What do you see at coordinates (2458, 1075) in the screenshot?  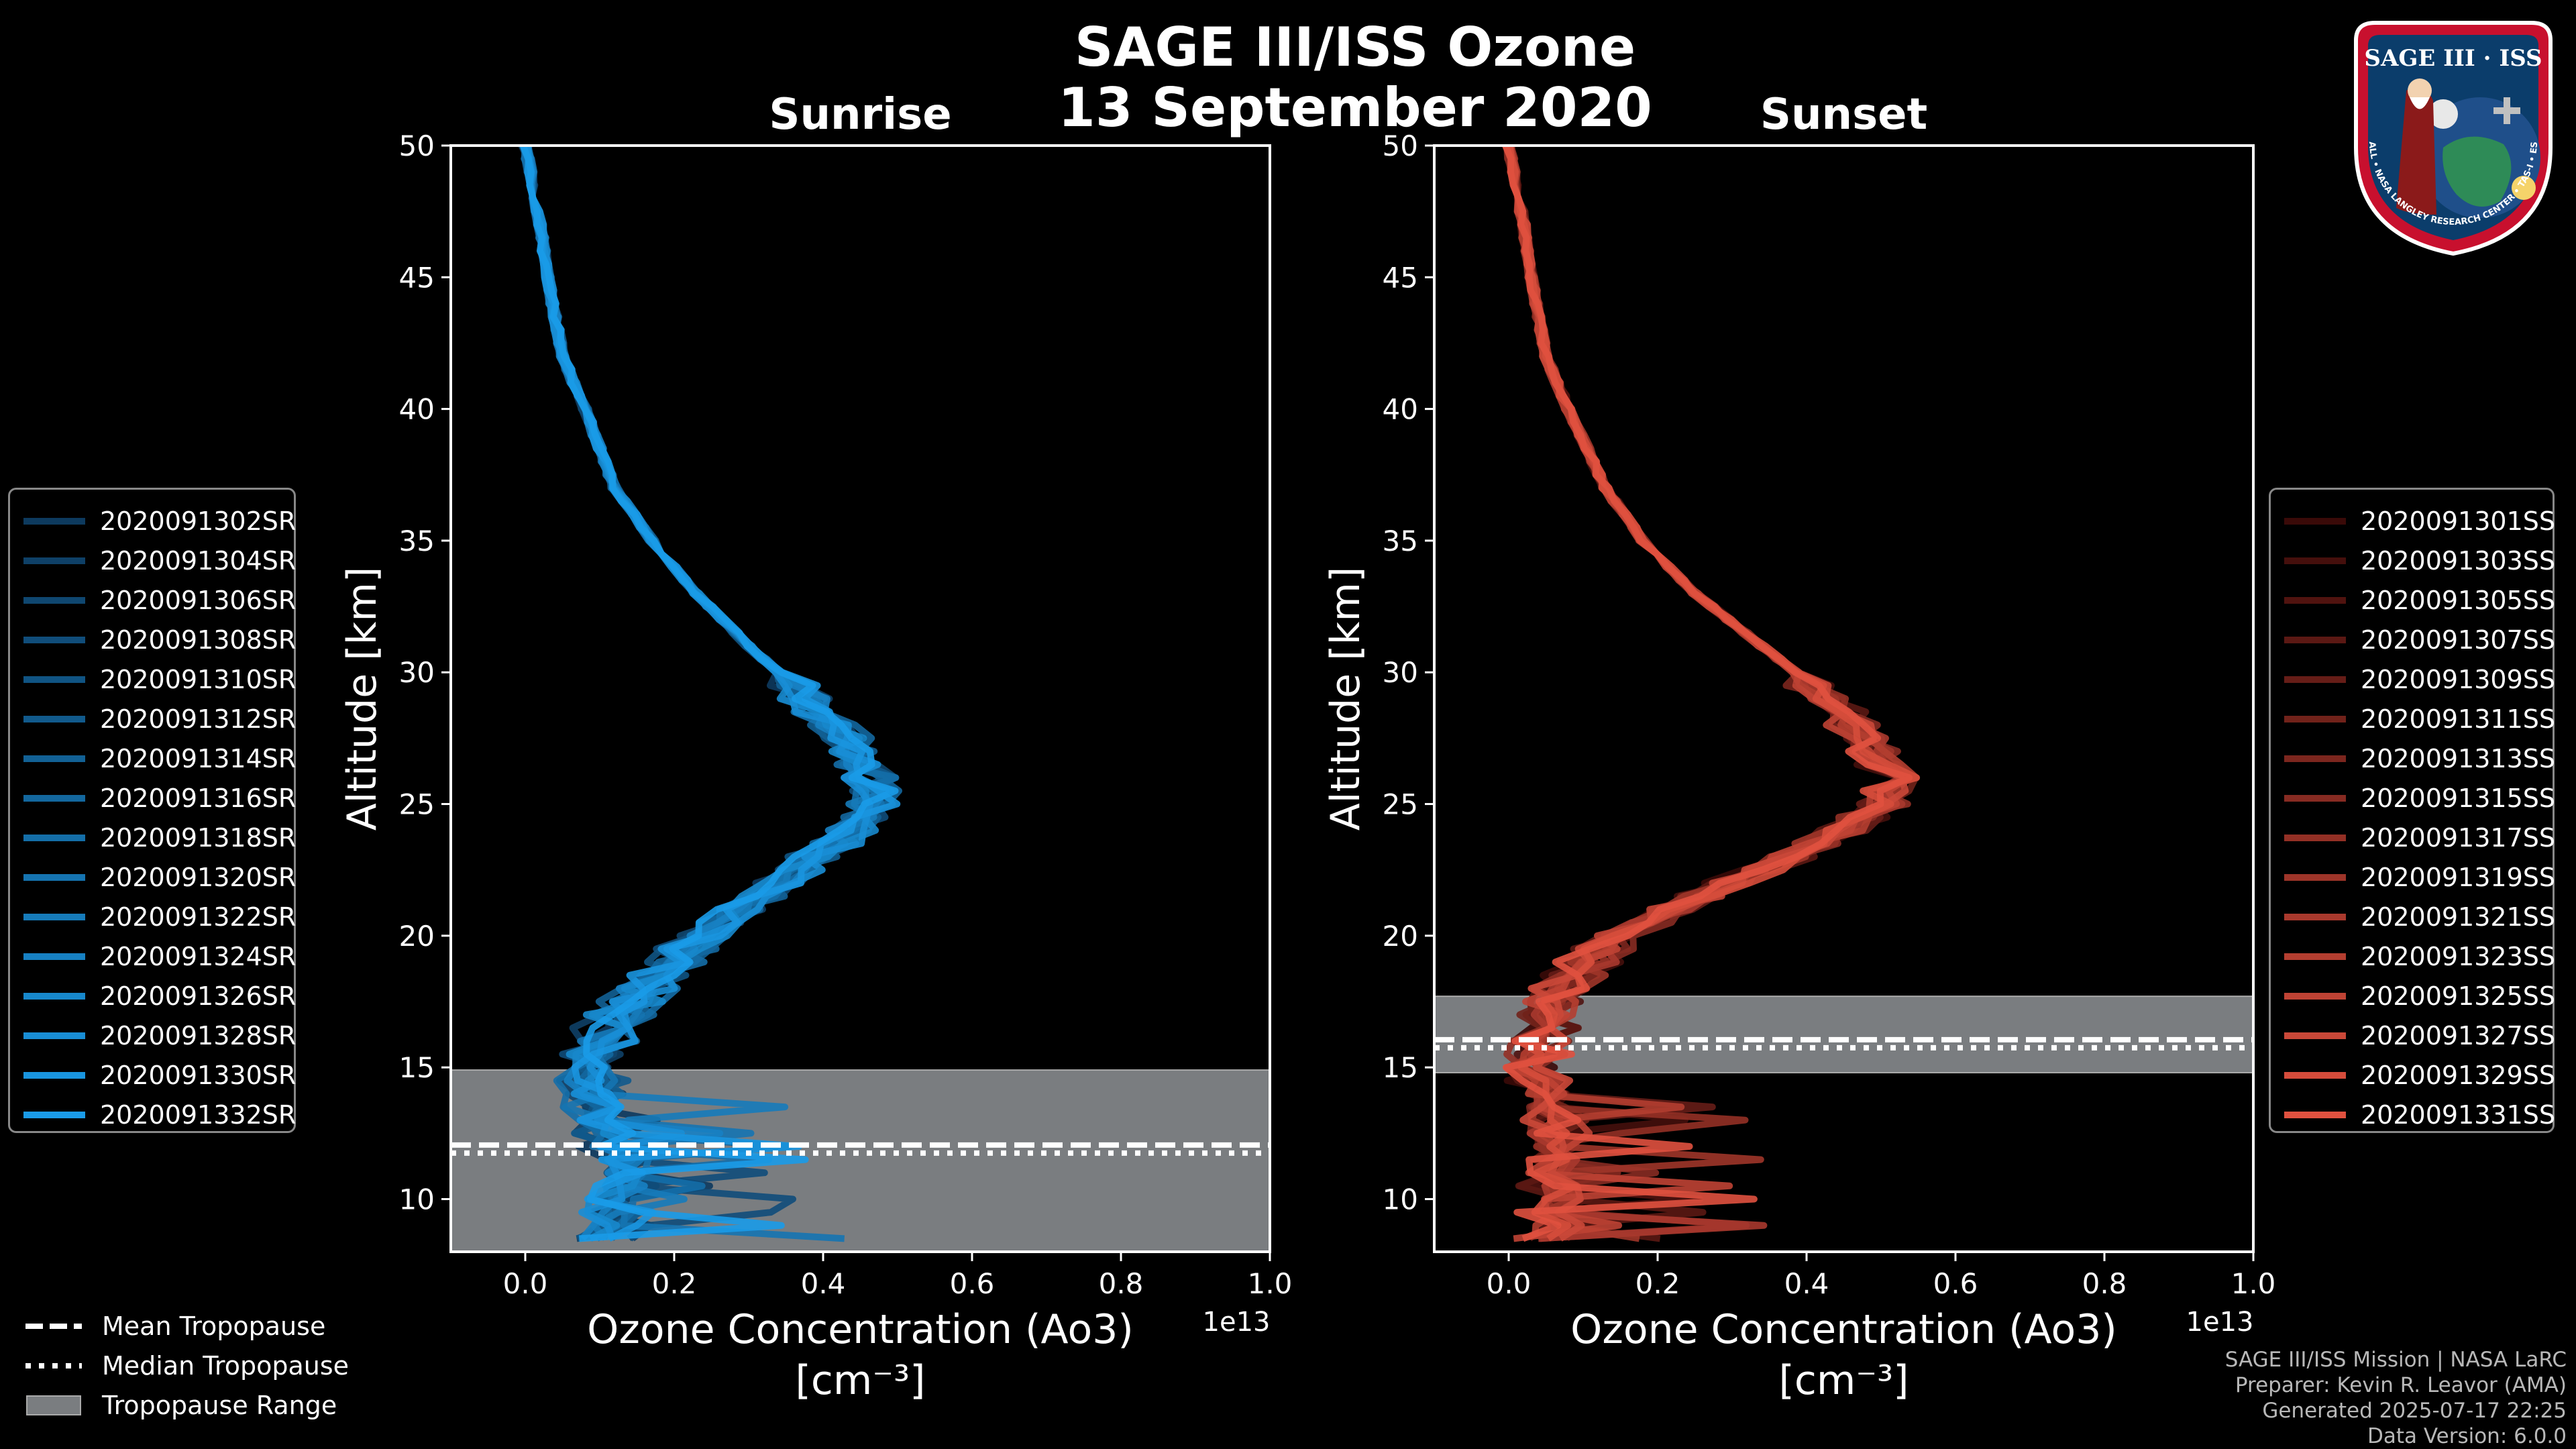 I see `legend-label: 2020091329SS` at bounding box center [2458, 1075].